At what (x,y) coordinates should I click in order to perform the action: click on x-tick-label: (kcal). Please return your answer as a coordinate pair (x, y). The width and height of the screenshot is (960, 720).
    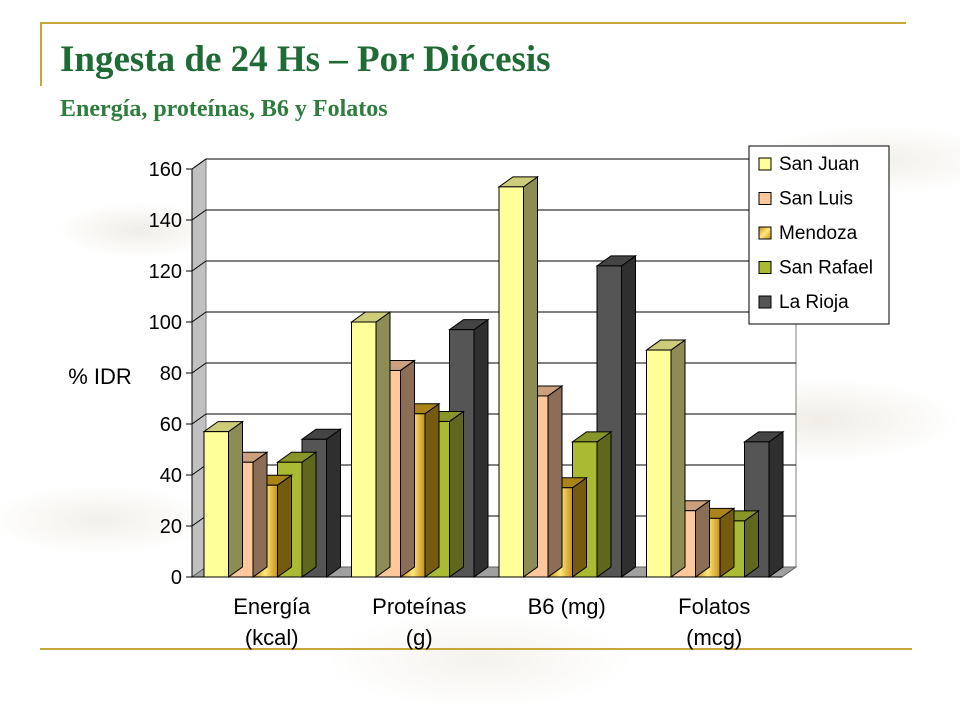
    Looking at the image, I should click on (272, 637).